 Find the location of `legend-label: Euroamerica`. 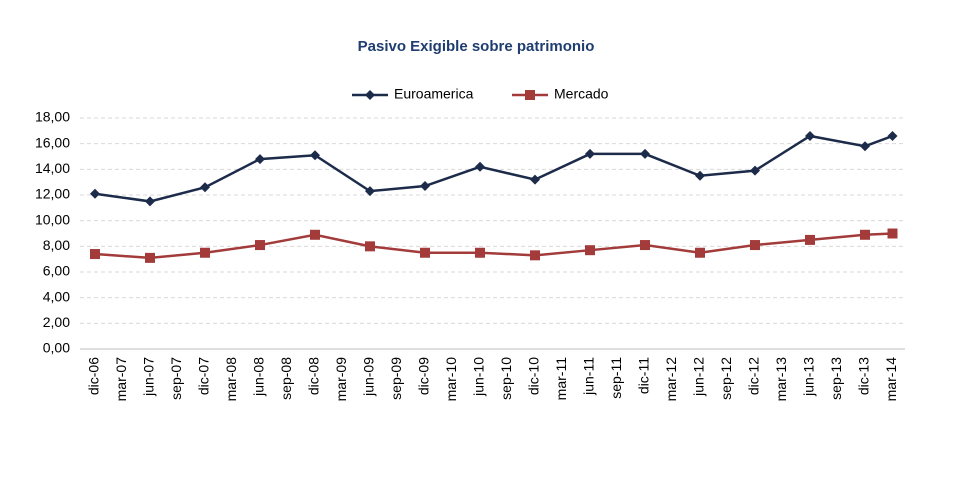

legend-label: Euroamerica is located at coordinates (434, 94).